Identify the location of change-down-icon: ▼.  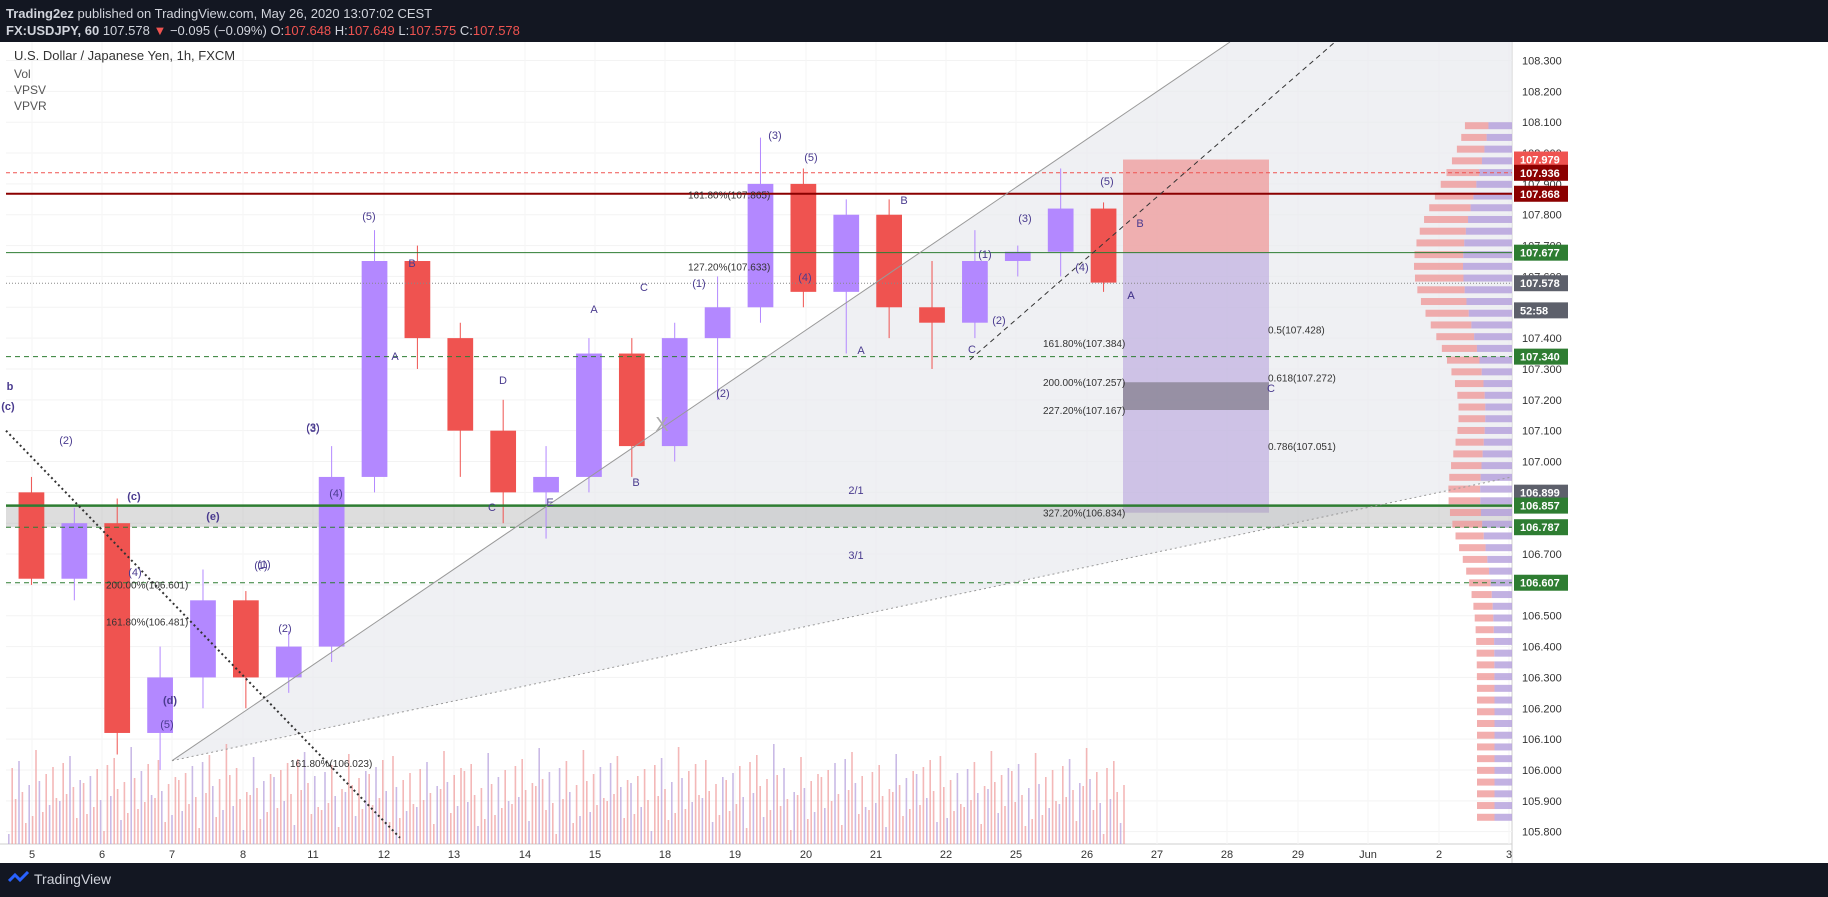
(160, 30).